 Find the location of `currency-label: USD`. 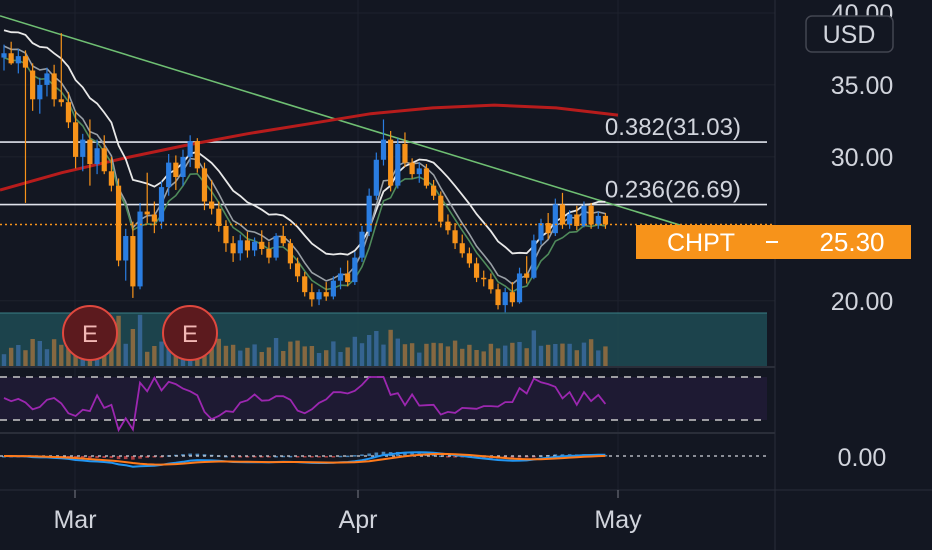

currency-label: USD is located at coordinates (849, 35).